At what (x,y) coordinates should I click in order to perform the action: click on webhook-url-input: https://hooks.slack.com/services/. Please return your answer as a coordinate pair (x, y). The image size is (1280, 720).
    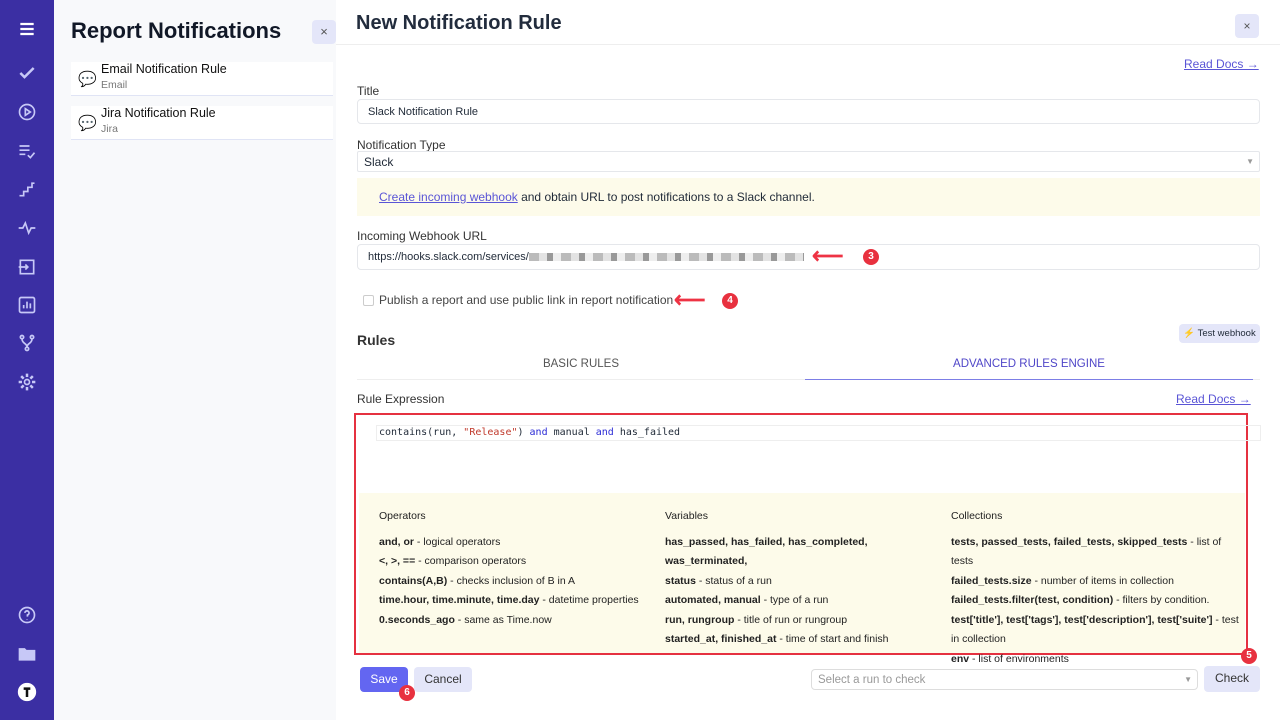
    Looking at the image, I should click on (808, 257).